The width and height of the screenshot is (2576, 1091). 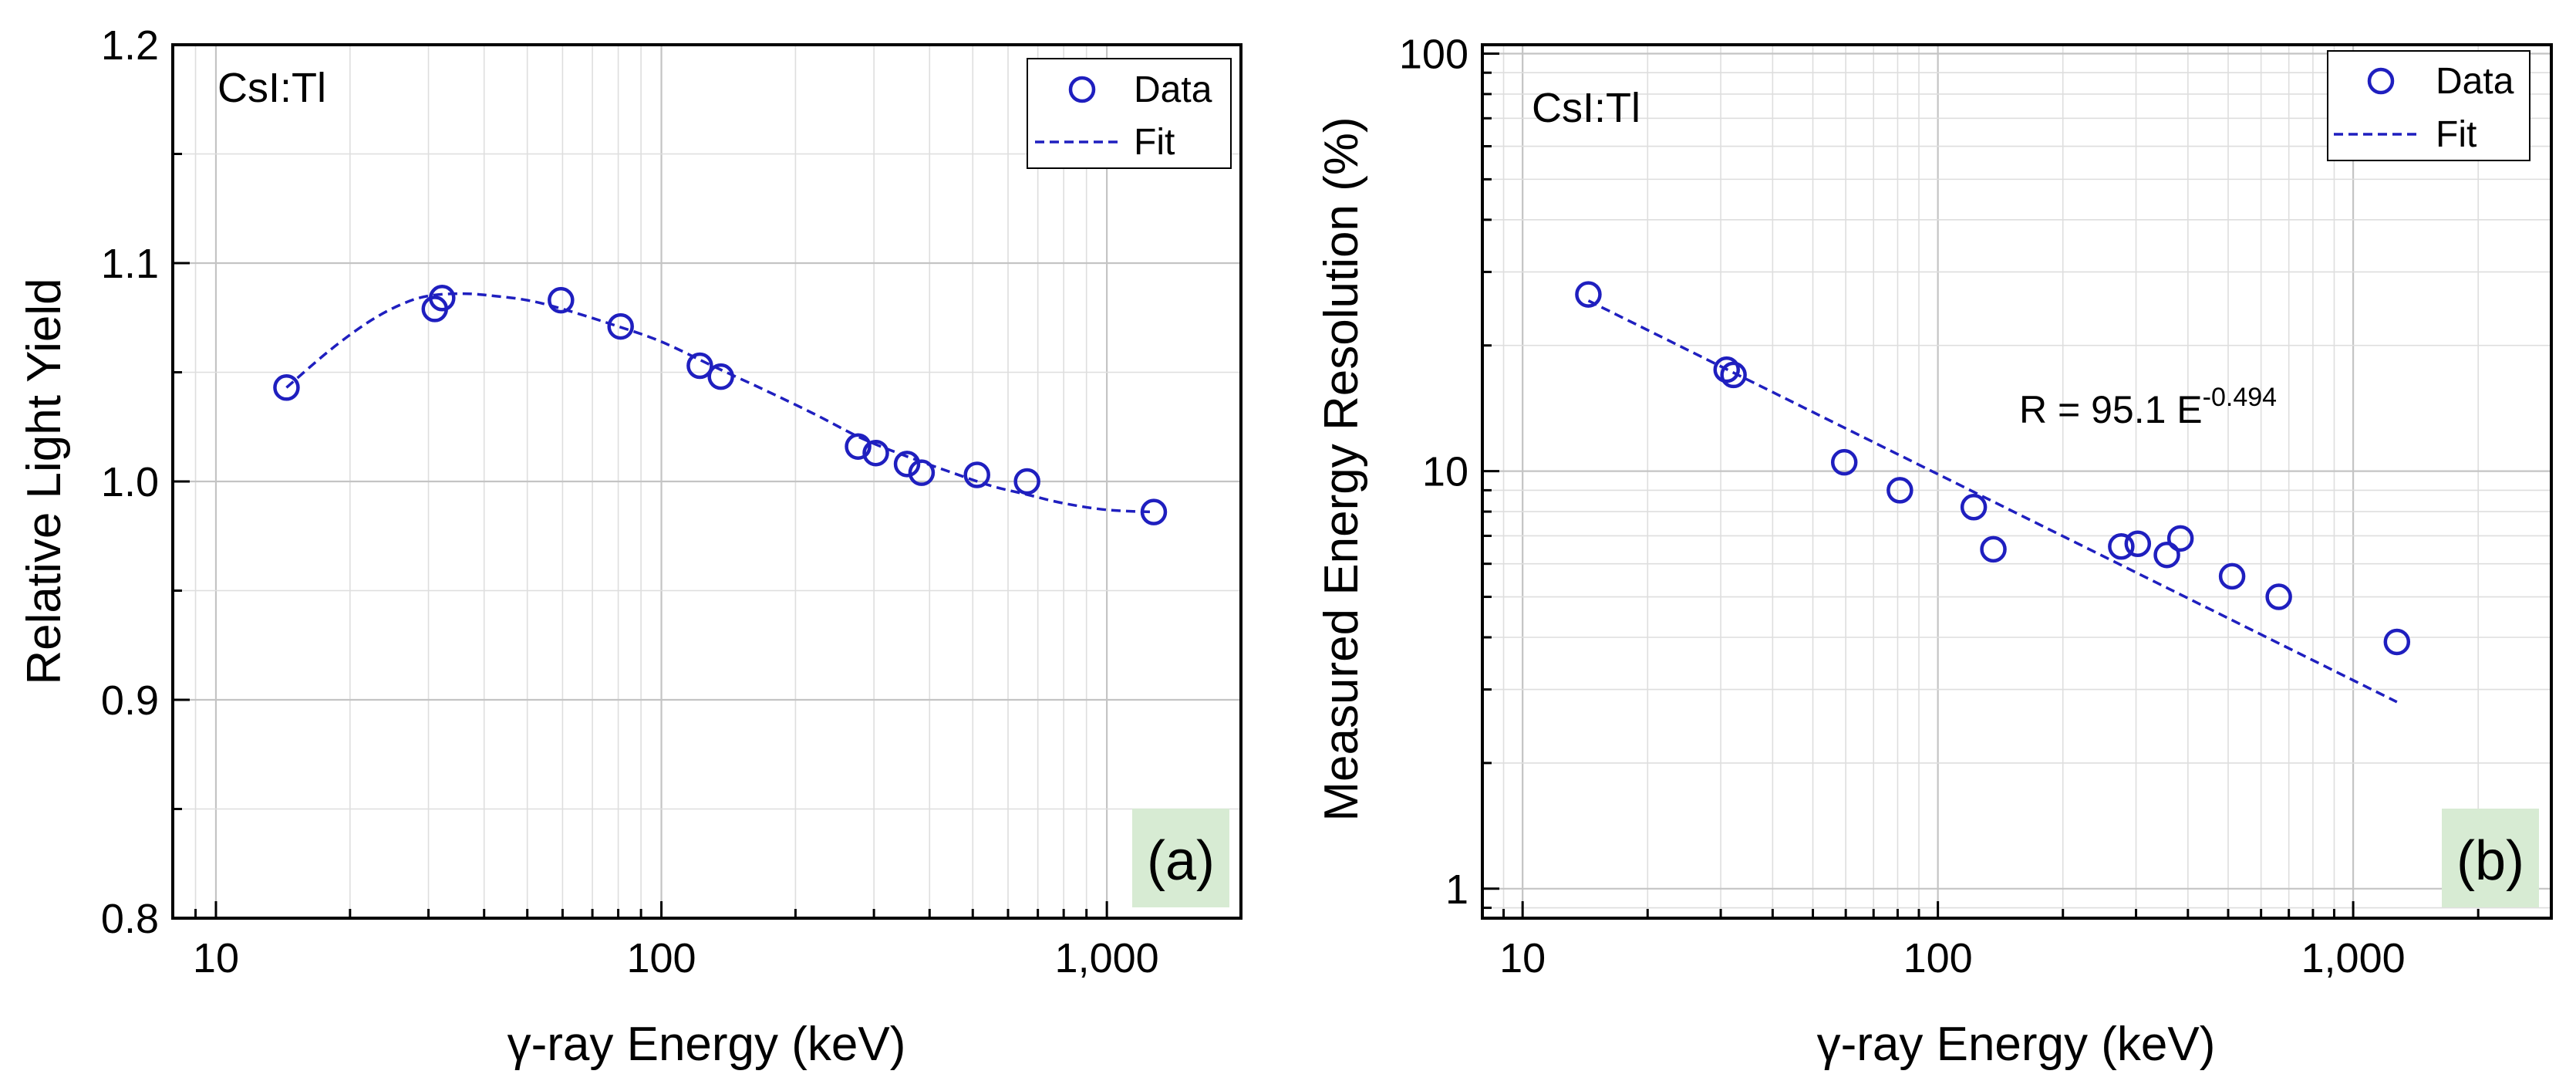 I want to click on panel-b-legend-data-label: Data, so click(x=2475, y=81).